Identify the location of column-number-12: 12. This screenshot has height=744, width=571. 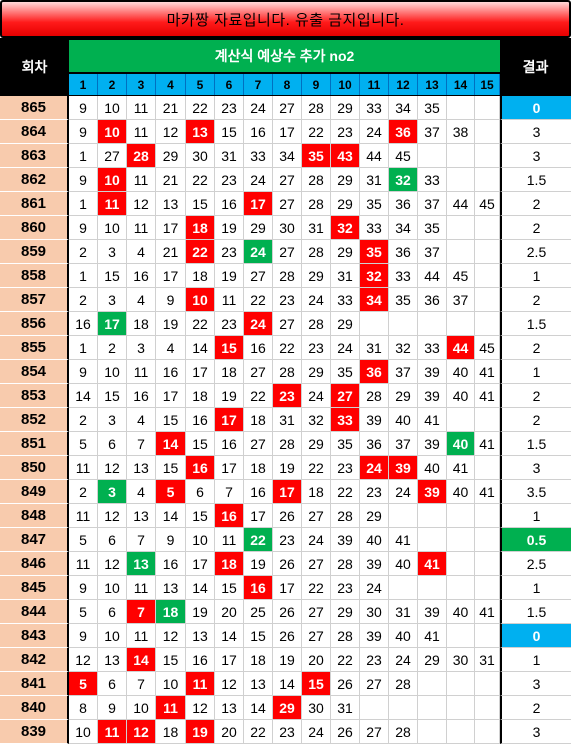
(403, 84).